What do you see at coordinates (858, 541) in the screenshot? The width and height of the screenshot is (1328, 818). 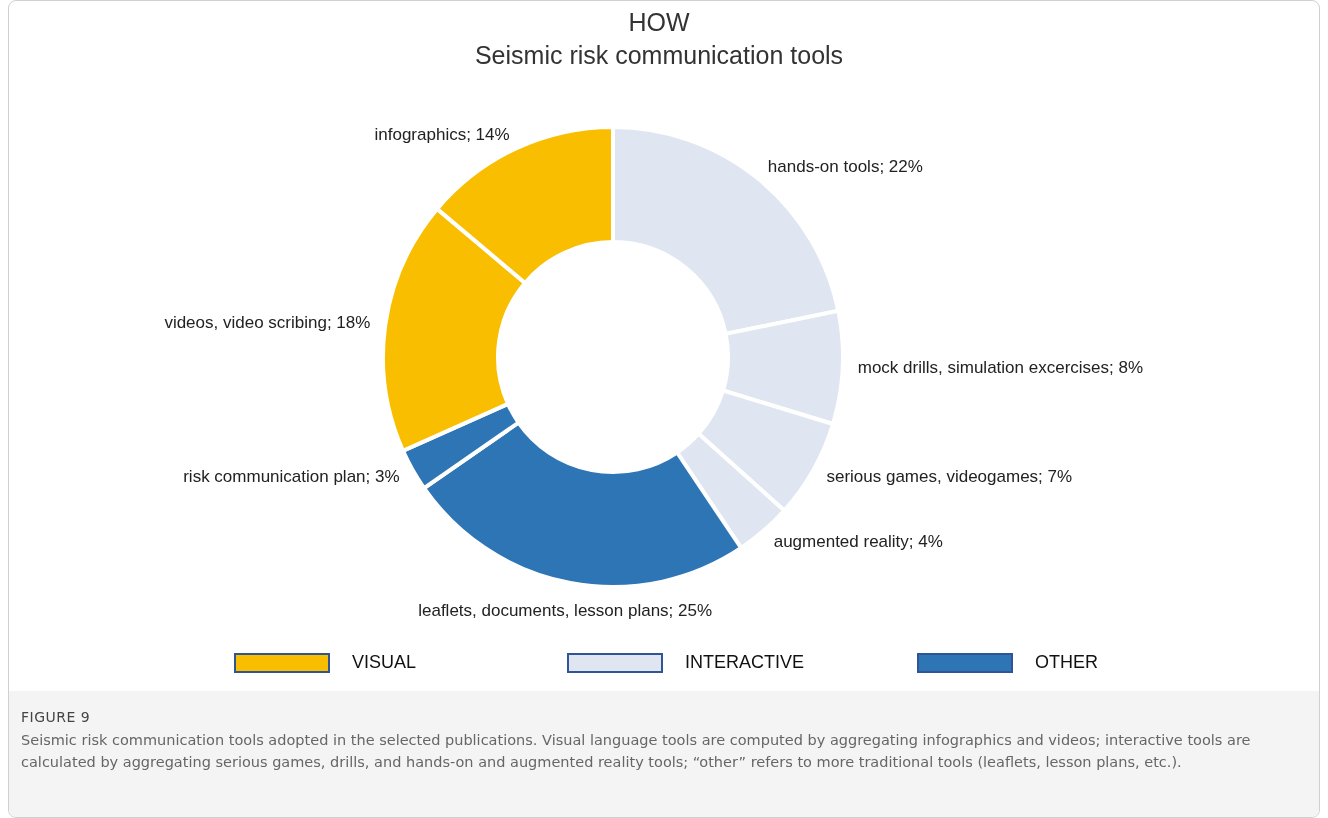 I see `slice-label: augmented reality; 4%` at bounding box center [858, 541].